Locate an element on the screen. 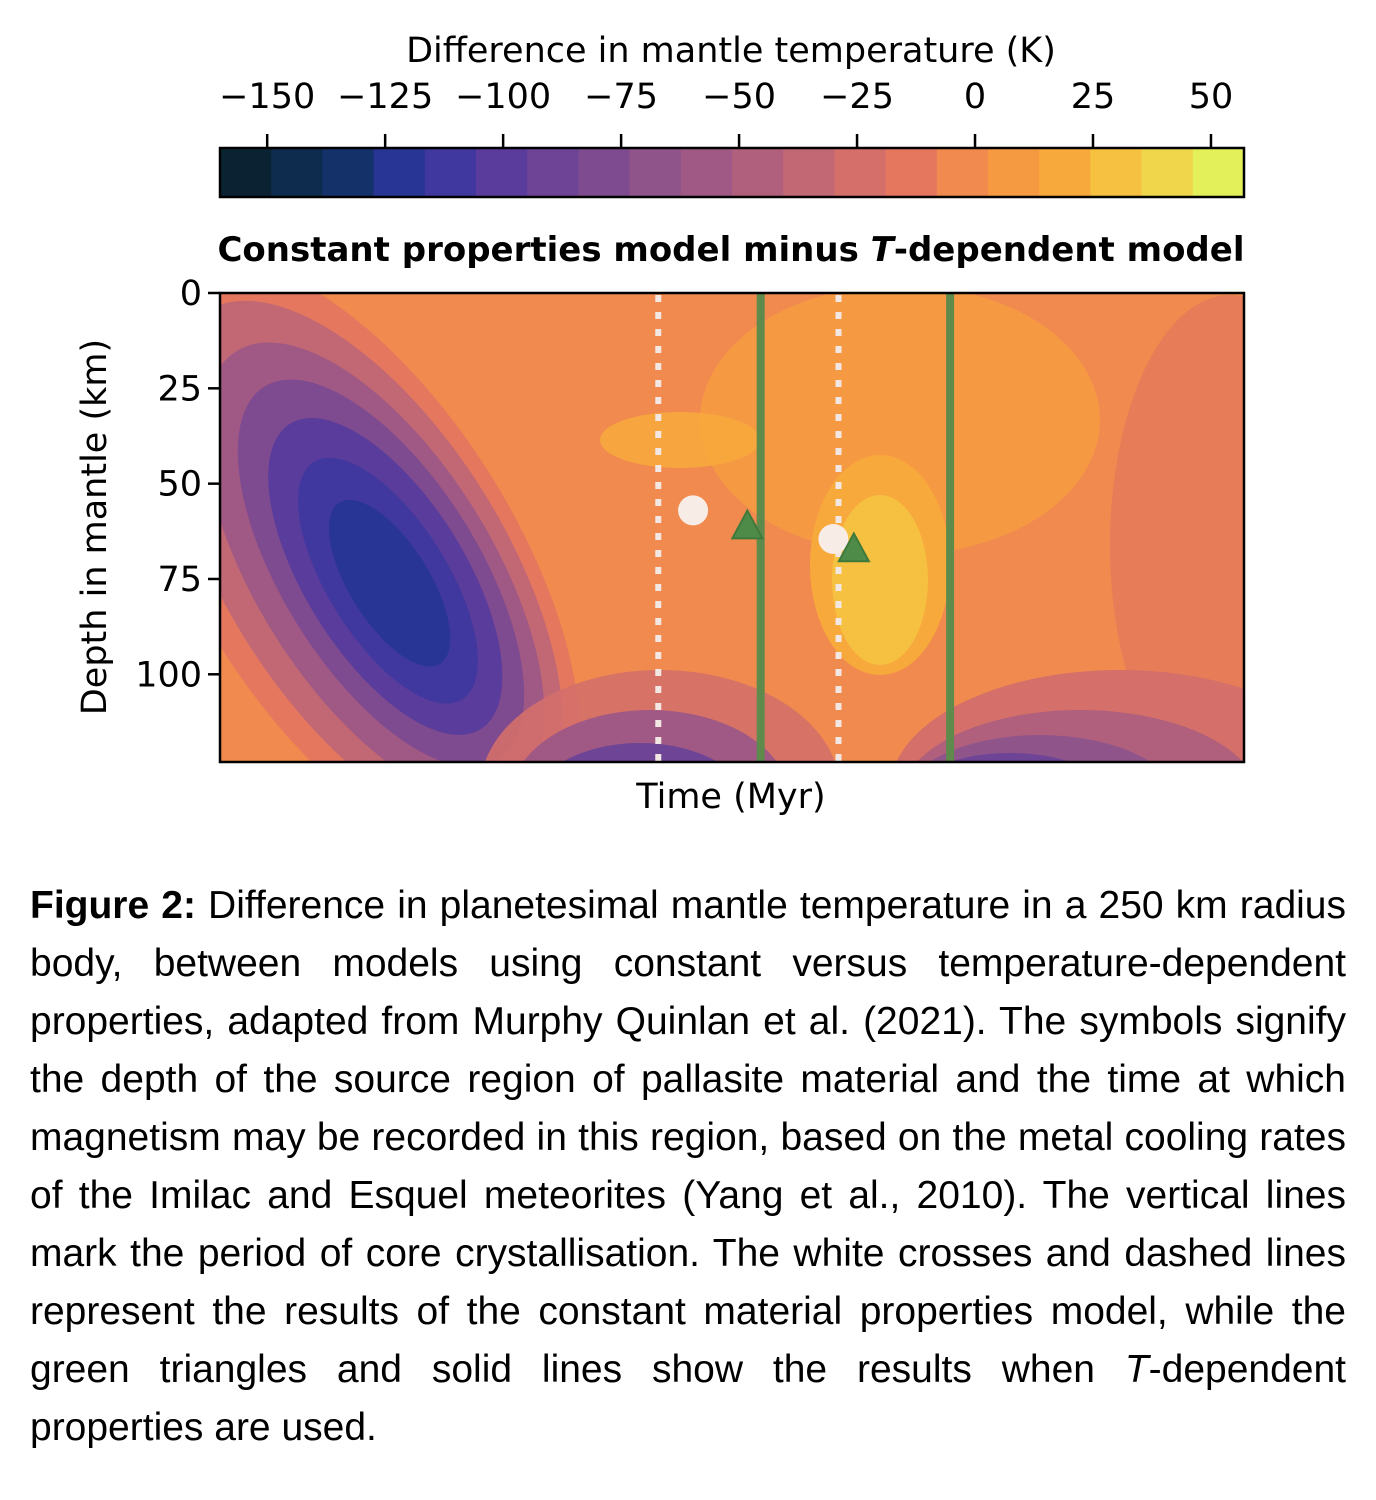 This screenshot has width=1376, height=1500. y-tick-label: 25 is located at coordinates (179, 389).